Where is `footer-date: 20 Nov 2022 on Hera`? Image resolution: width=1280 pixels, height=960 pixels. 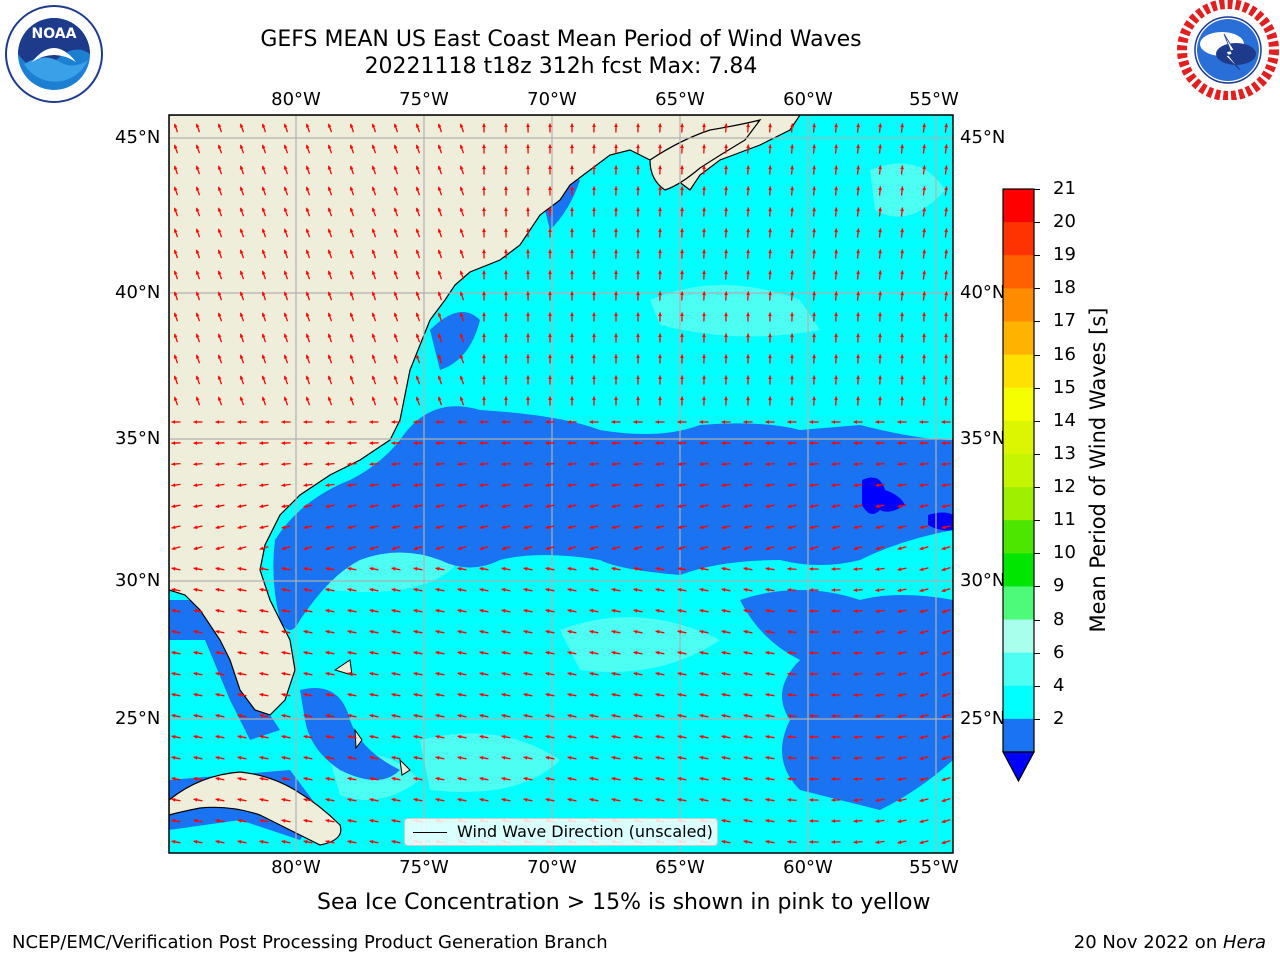 footer-date: 20 Nov 2022 on Hera is located at coordinates (1170, 942).